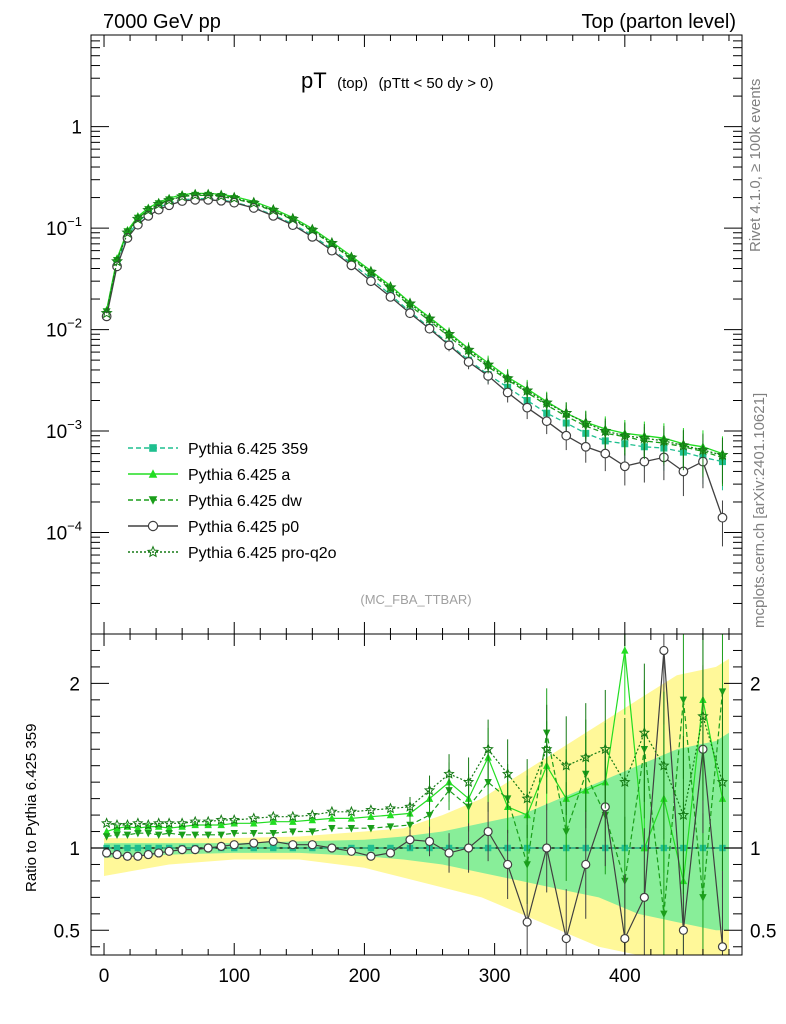 This screenshot has height=1024, width=786. I want to click on main-y-tick-label: 10⁻³, so click(64, 430).